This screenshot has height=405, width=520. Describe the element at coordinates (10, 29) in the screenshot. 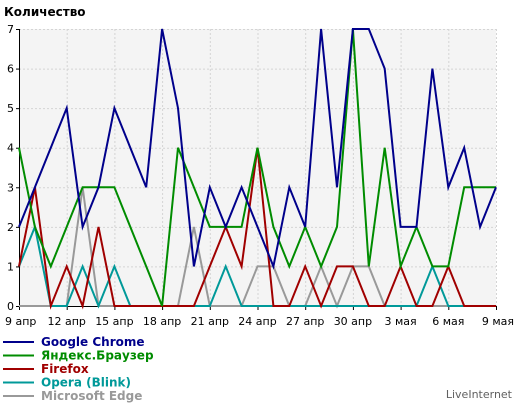

I see `y-tick-label: 7` at that location.